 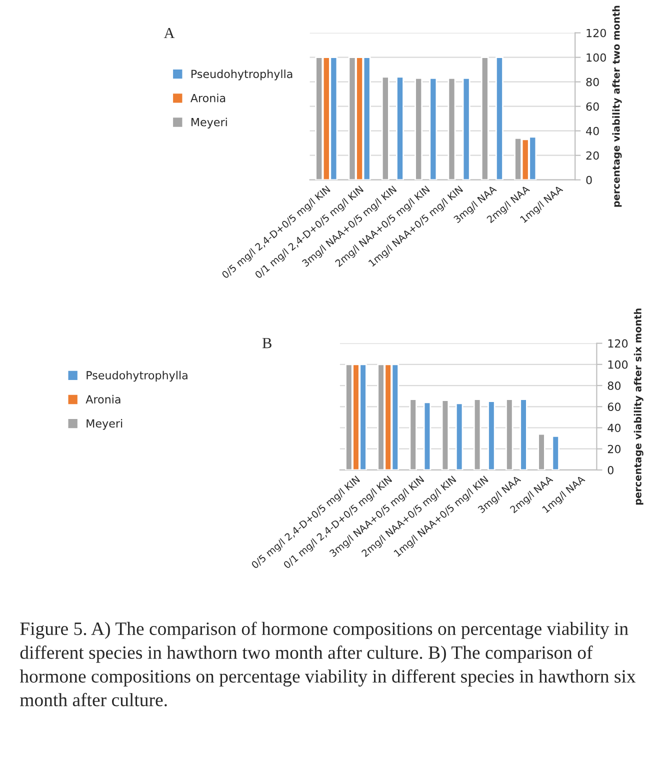 I want to click on text: A, so click(x=169, y=33).